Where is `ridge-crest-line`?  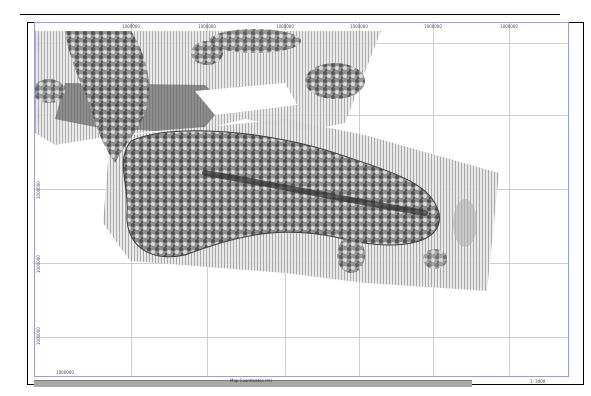
ridge-crest-line is located at coordinates (315, 193).